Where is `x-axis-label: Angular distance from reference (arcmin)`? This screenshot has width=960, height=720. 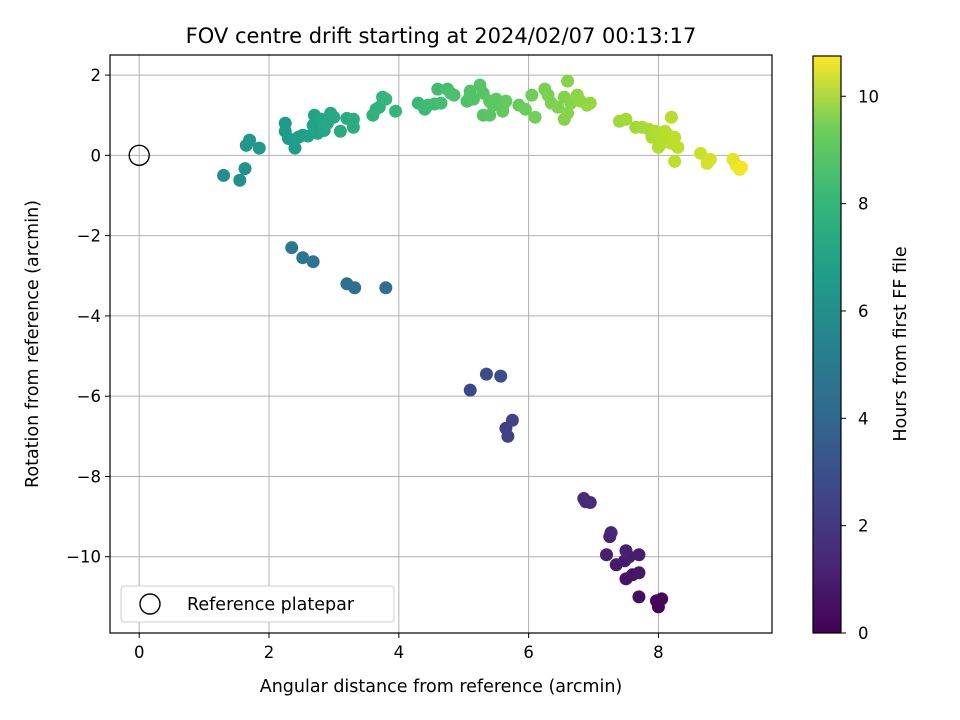 x-axis-label: Angular distance from reference (arcmin) is located at coordinates (441, 687).